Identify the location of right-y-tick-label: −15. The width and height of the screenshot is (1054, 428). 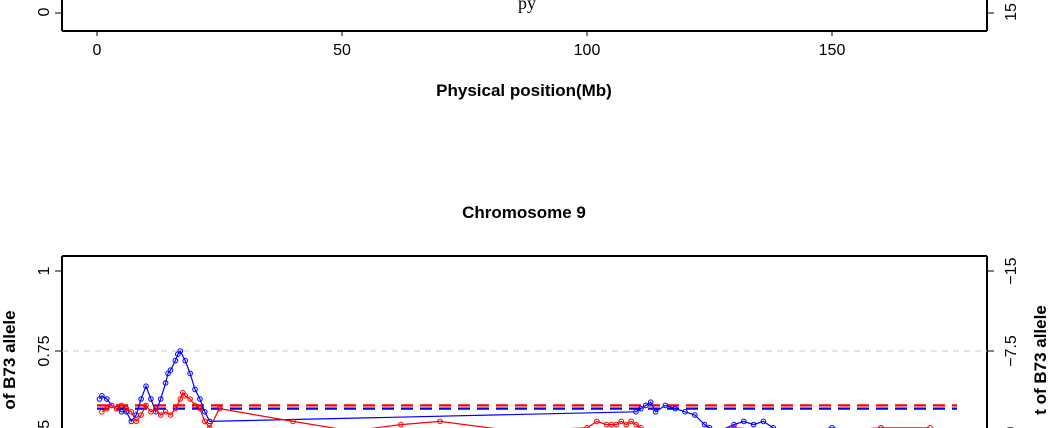
(1011, 270).